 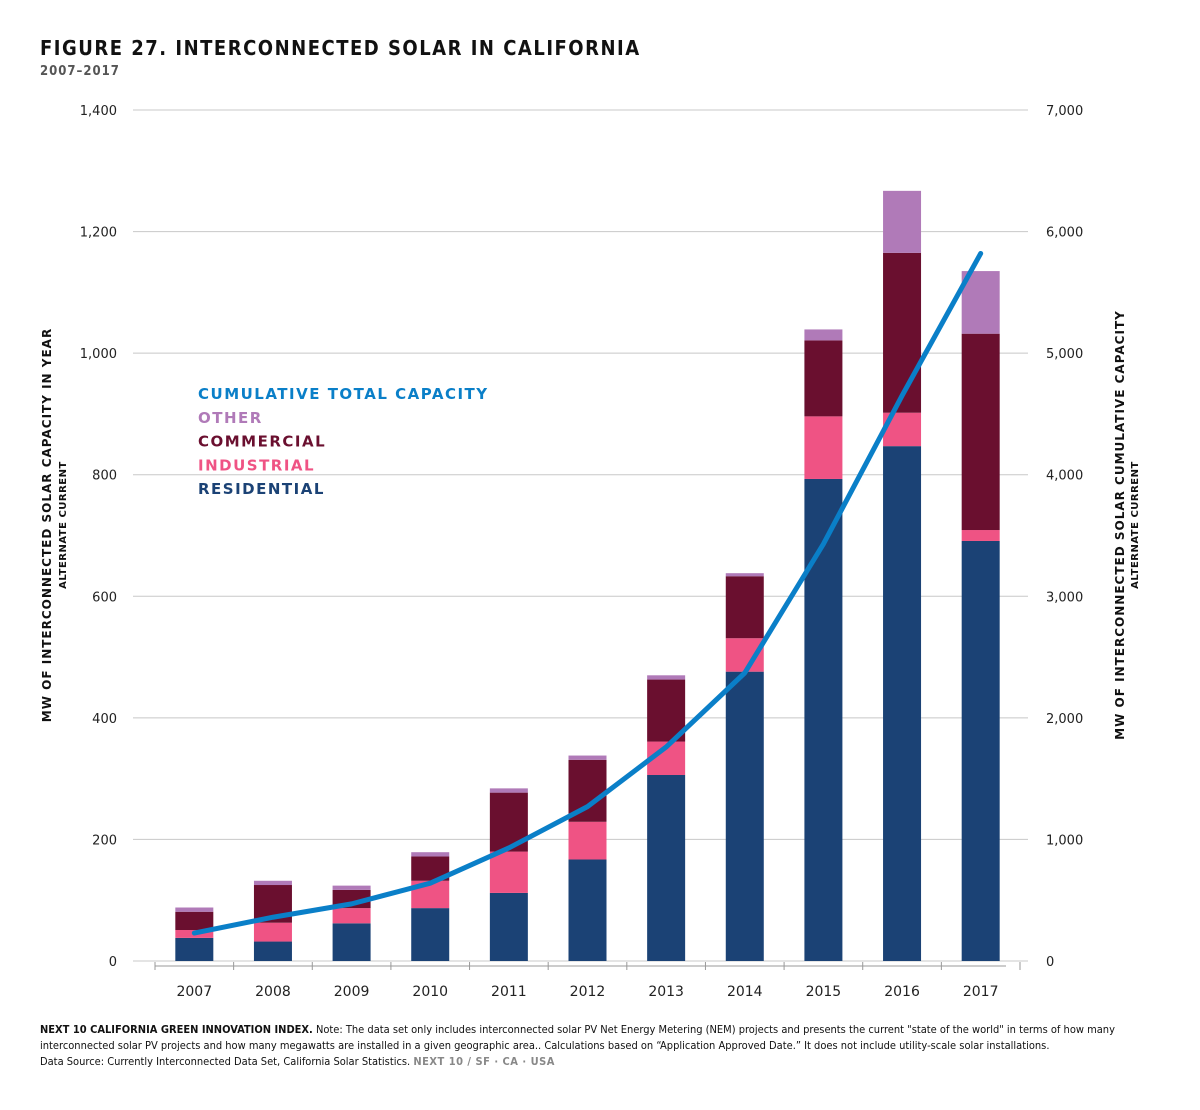 I want to click on right-tick-label: 3,000, so click(x=1064, y=597).